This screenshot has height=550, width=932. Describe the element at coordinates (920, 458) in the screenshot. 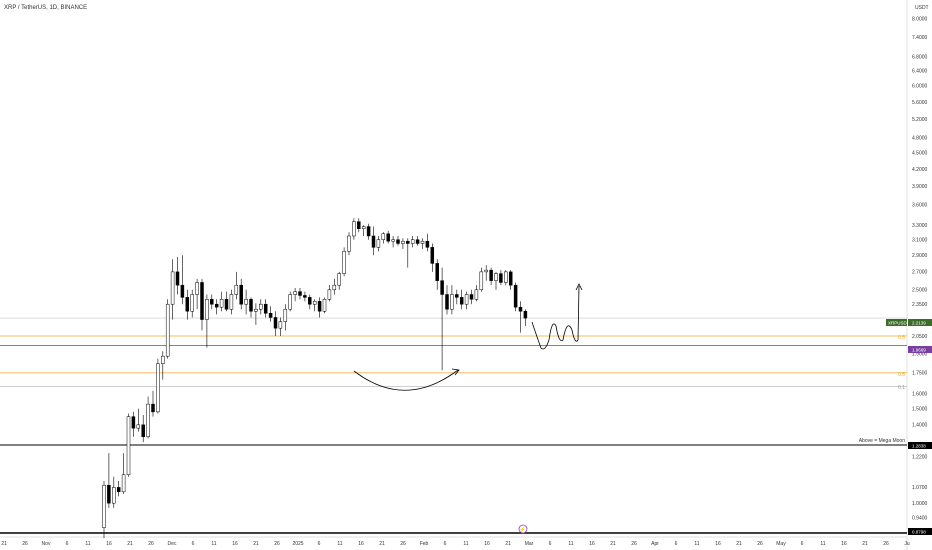

I see `price-tick-label: 1.2200` at that location.